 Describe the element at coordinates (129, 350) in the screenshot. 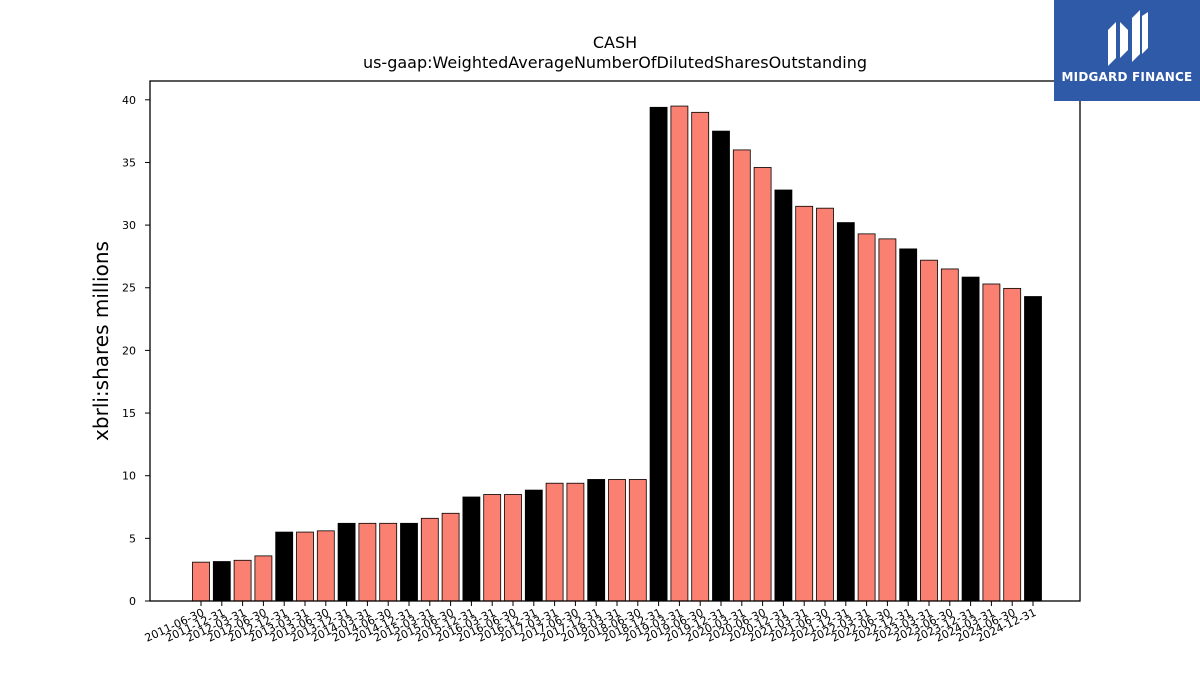

I see `y-tick-label: 20` at that location.